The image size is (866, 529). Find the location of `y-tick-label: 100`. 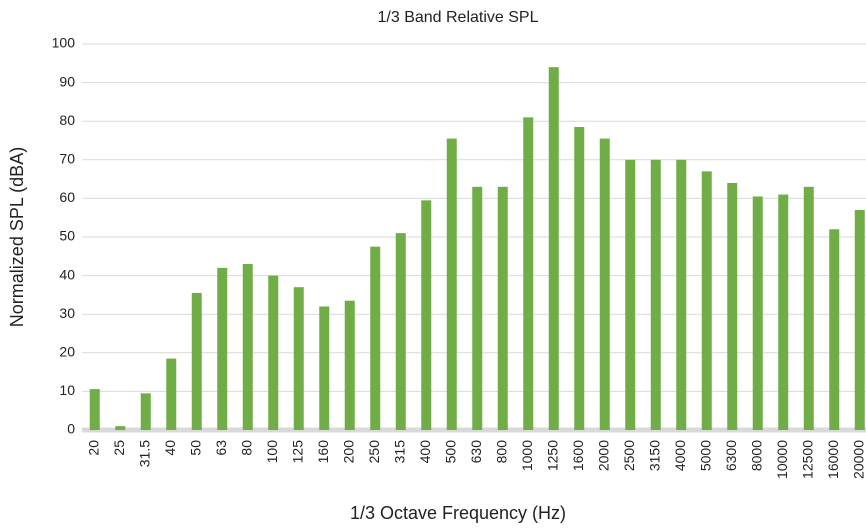

y-tick-label: 100 is located at coordinates (64, 43).